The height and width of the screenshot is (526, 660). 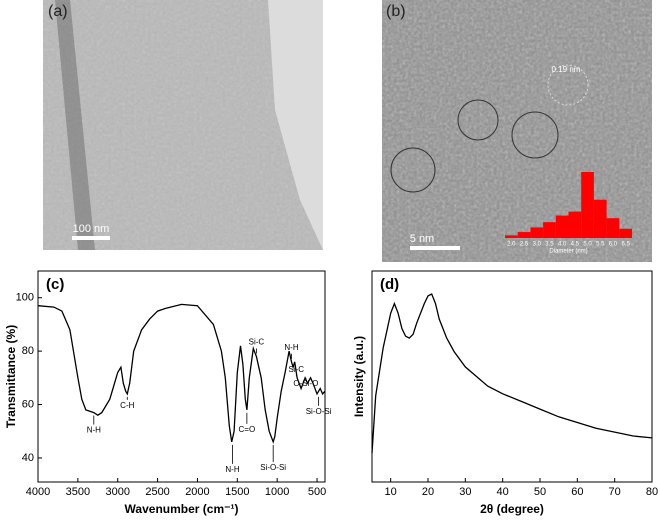 I want to click on x-axis-label: 2θ (degree), so click(x=512, y=509).